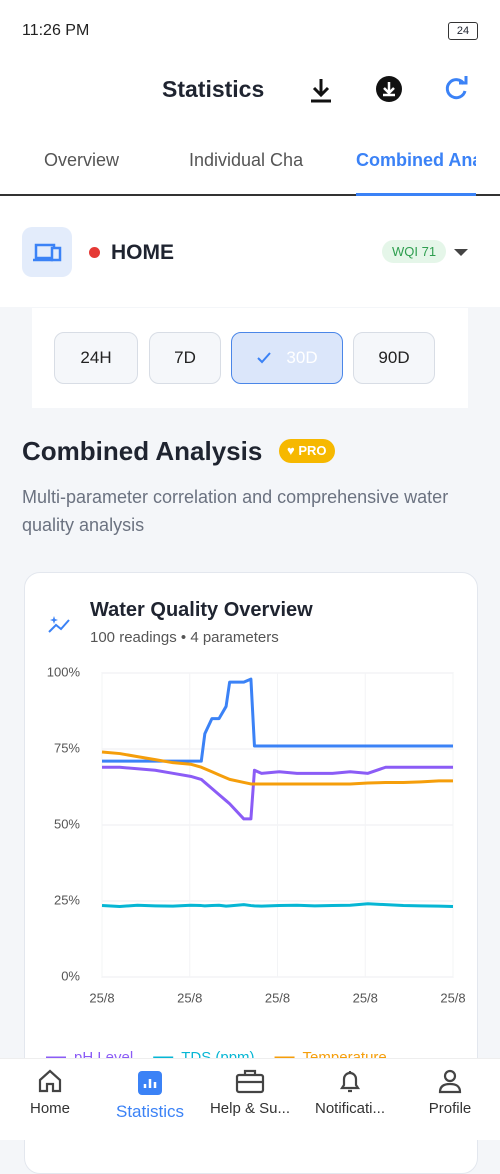 Image resolution: width=500 pixels, height=1174 pixels. What do you see at coordinates (67, 747) in the screenshot?
I see `y-tick-label: 75%` at bounding box center [67, 747].